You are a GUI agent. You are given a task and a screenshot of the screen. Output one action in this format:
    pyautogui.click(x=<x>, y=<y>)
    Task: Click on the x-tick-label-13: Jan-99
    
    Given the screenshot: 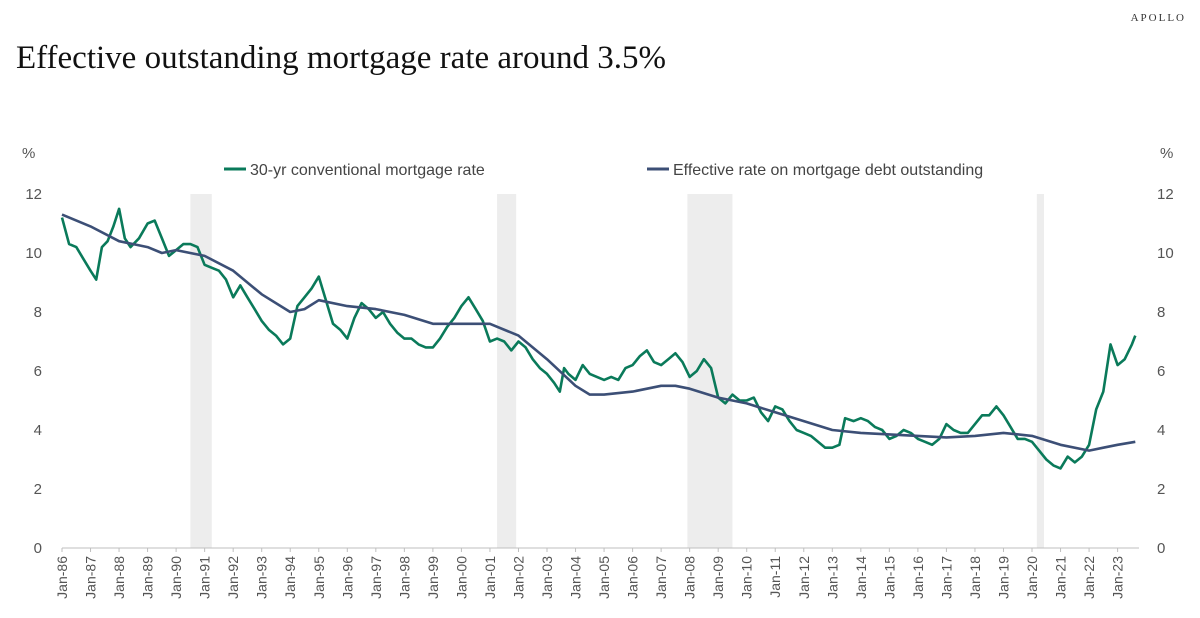 What is the action you would take?
    pyautogui.click(x=433, y=577)
    